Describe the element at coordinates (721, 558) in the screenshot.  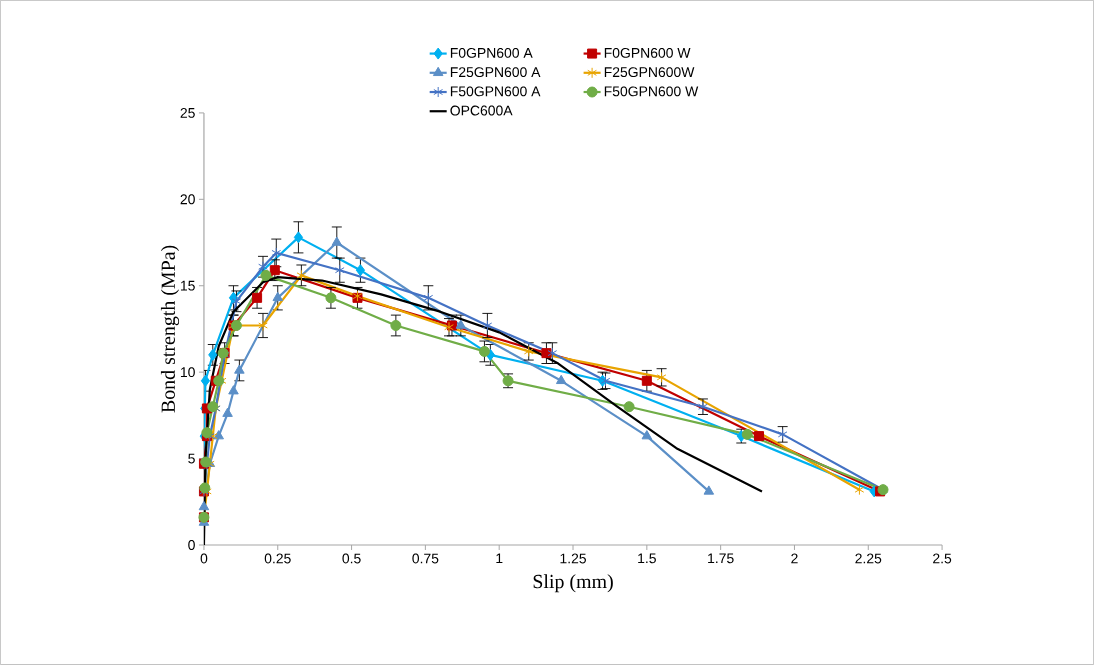
I see `x-tick-label: 1.75` at that location.